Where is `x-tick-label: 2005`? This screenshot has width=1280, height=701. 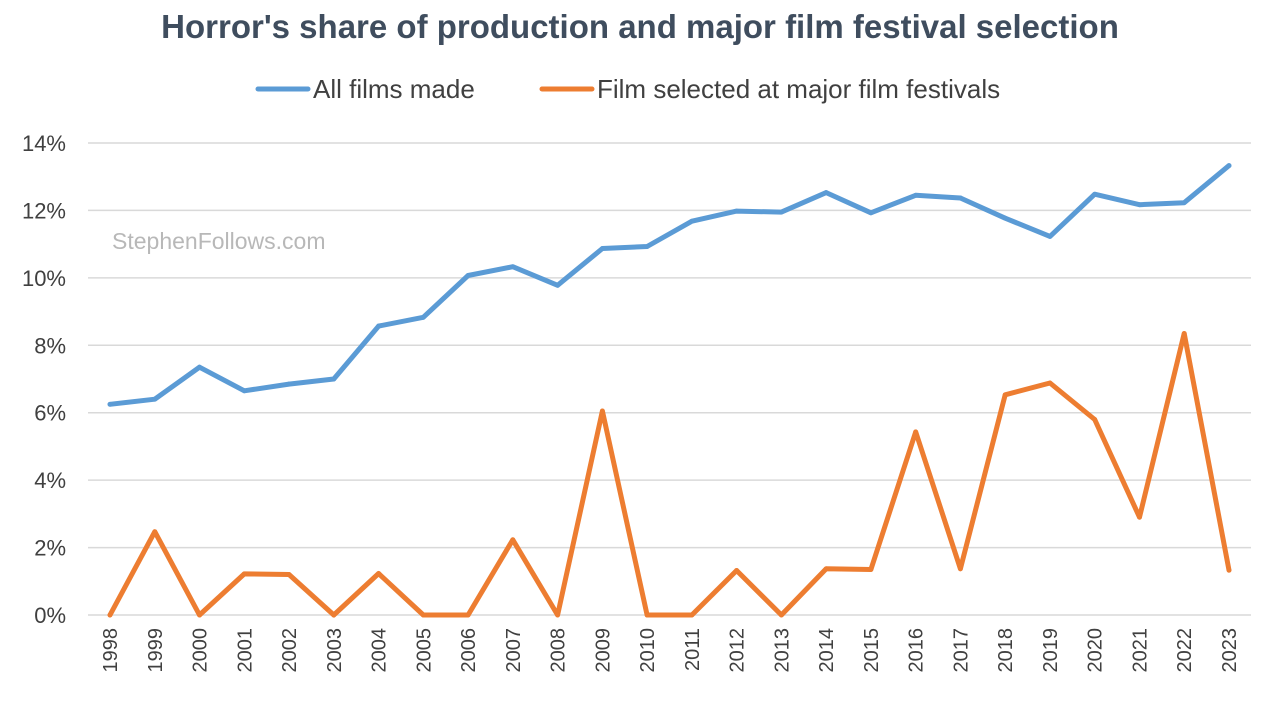 x-tick-label: 2005 is located at coordinates (424, 650).